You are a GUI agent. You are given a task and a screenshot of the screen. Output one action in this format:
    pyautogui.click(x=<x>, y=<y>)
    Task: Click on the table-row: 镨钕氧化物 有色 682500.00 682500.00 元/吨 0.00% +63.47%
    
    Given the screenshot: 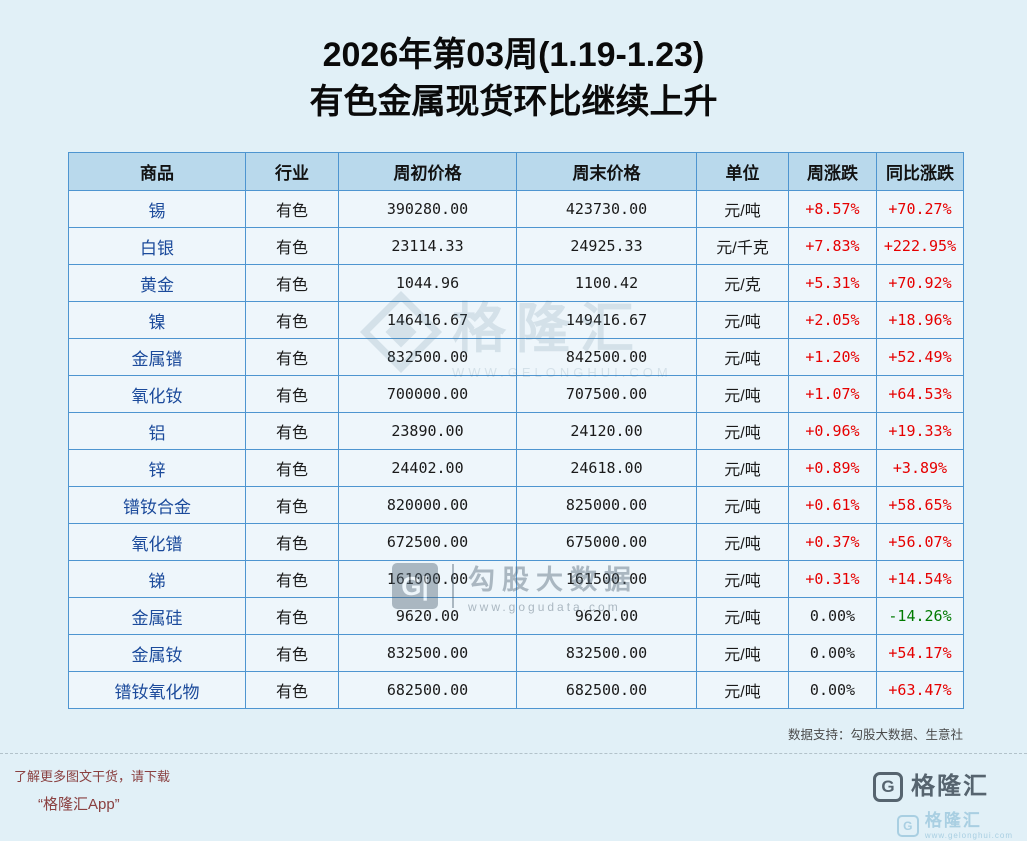 What is the action you would take?
    pyautogui.click(x=516, y=690)
    